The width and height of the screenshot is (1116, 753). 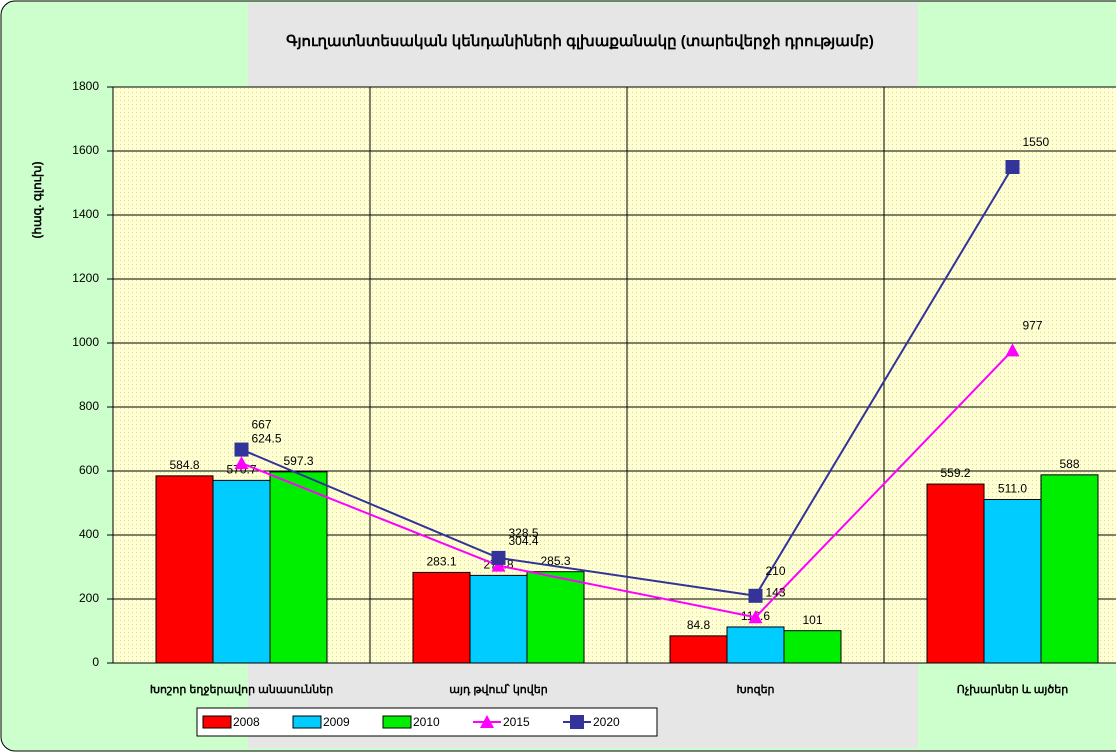 What do you see at coordinates (85, 342) in the screenshot?
I see `y-tick-label: 1000` at bounding box center [85, 342].